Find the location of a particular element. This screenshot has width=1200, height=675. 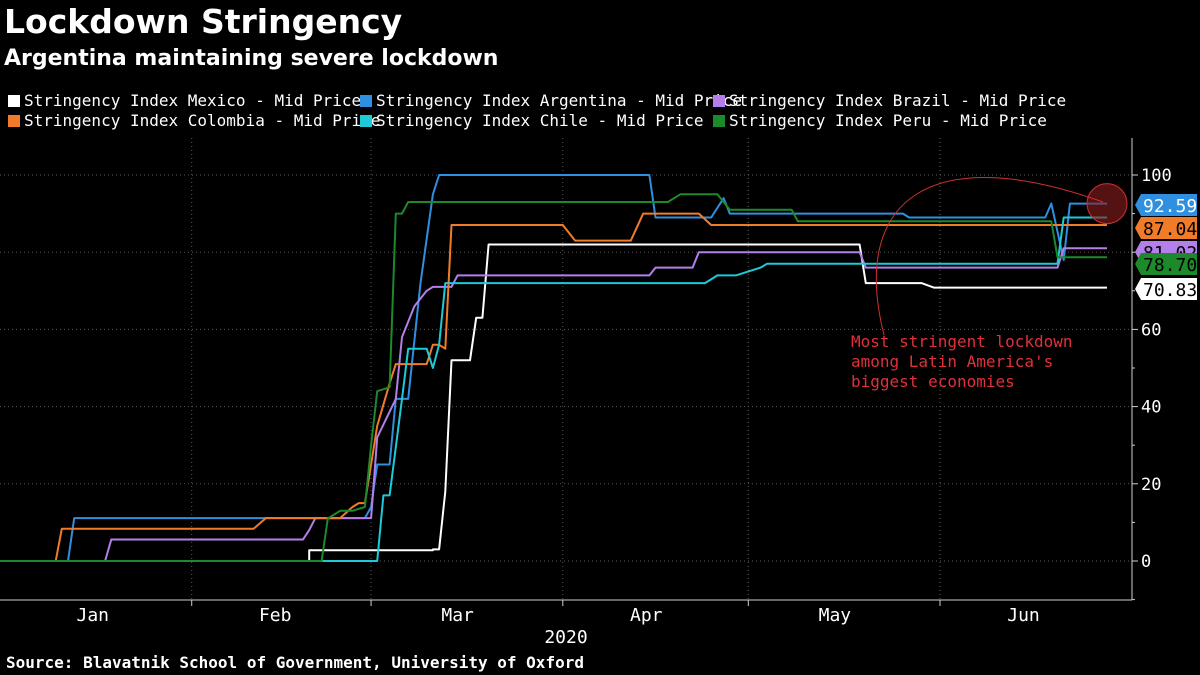

value-label-text: 70.83 is located at coordinates (1170, 290).